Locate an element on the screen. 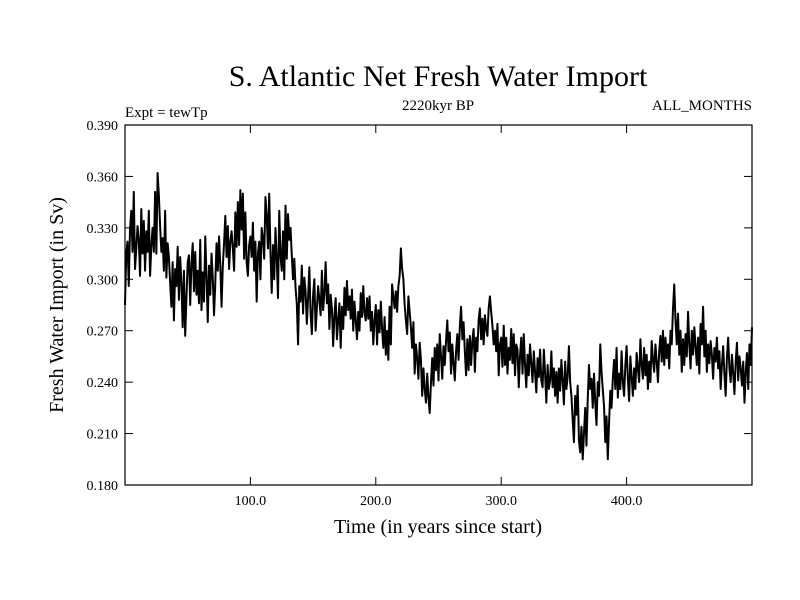 This screenshot has width=800, height=600. period-label: 2220kyr BP is located at coordinates (438, 106).